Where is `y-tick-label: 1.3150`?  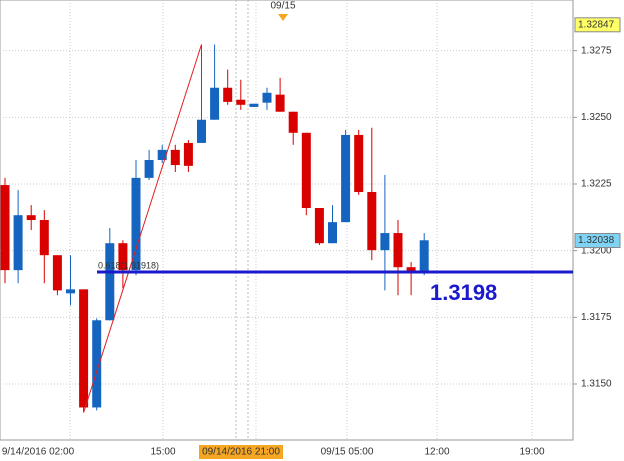
y-tick-label: 1.3150 is located at coordinates (596, 384).